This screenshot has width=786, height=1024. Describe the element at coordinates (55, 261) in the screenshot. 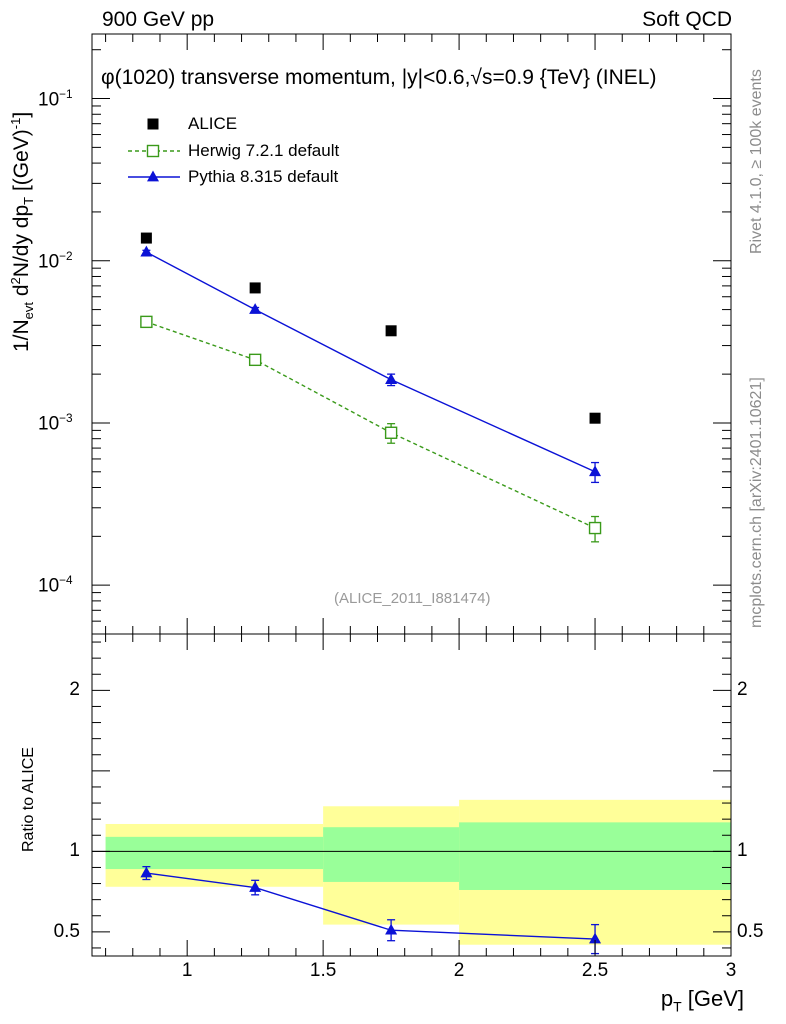

I see `y-tick-label-main-1: 10⁻²` at that location.